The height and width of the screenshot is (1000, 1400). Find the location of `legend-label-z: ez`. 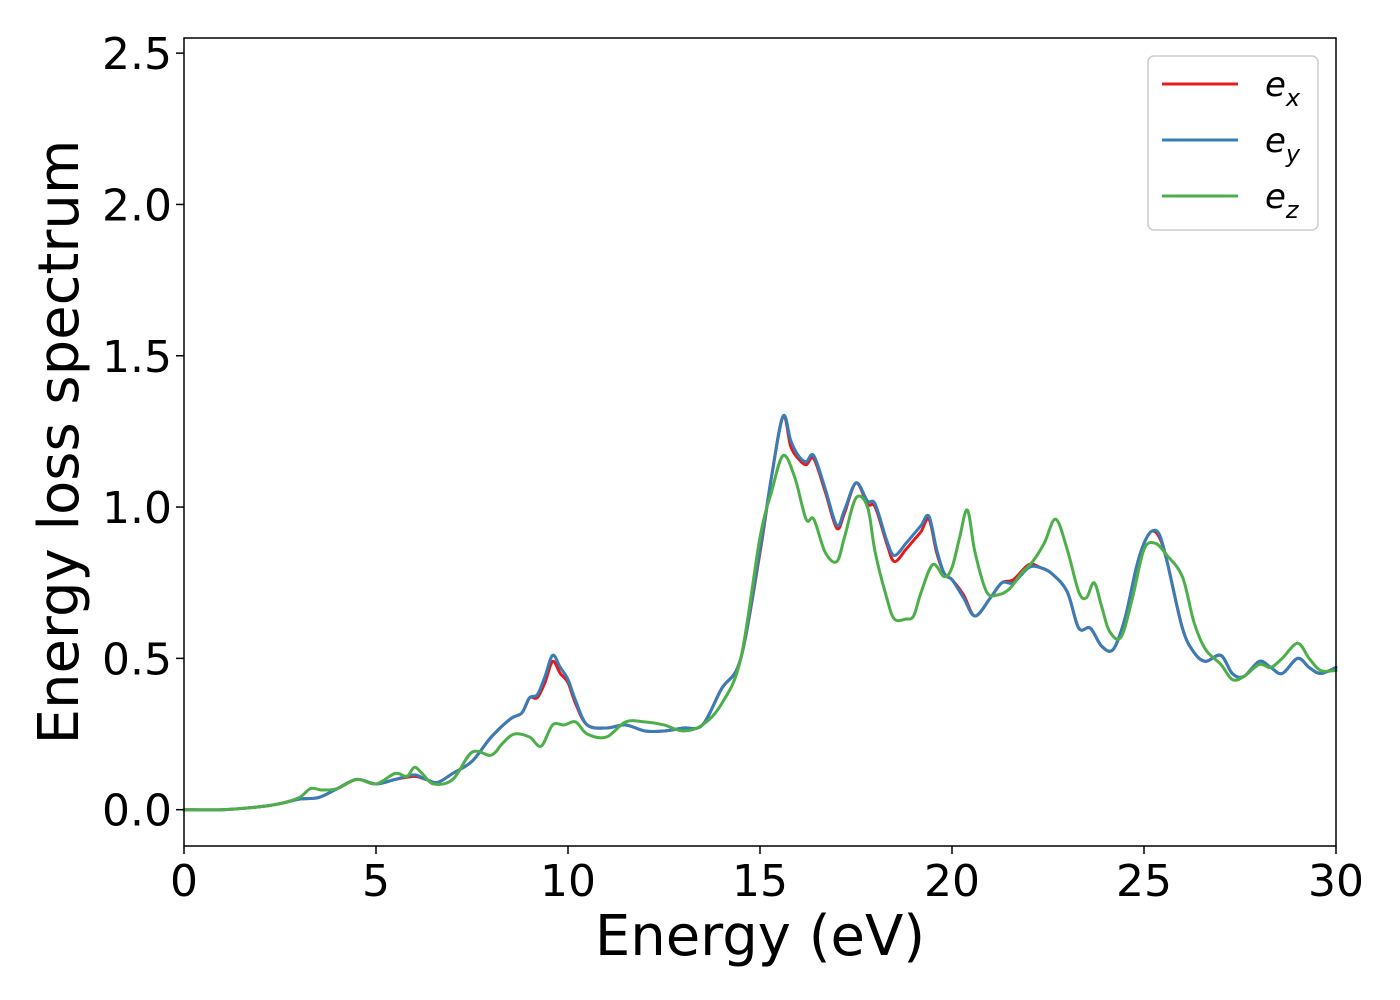

legend-label-z: ez is located at coordinates (1282, 200).